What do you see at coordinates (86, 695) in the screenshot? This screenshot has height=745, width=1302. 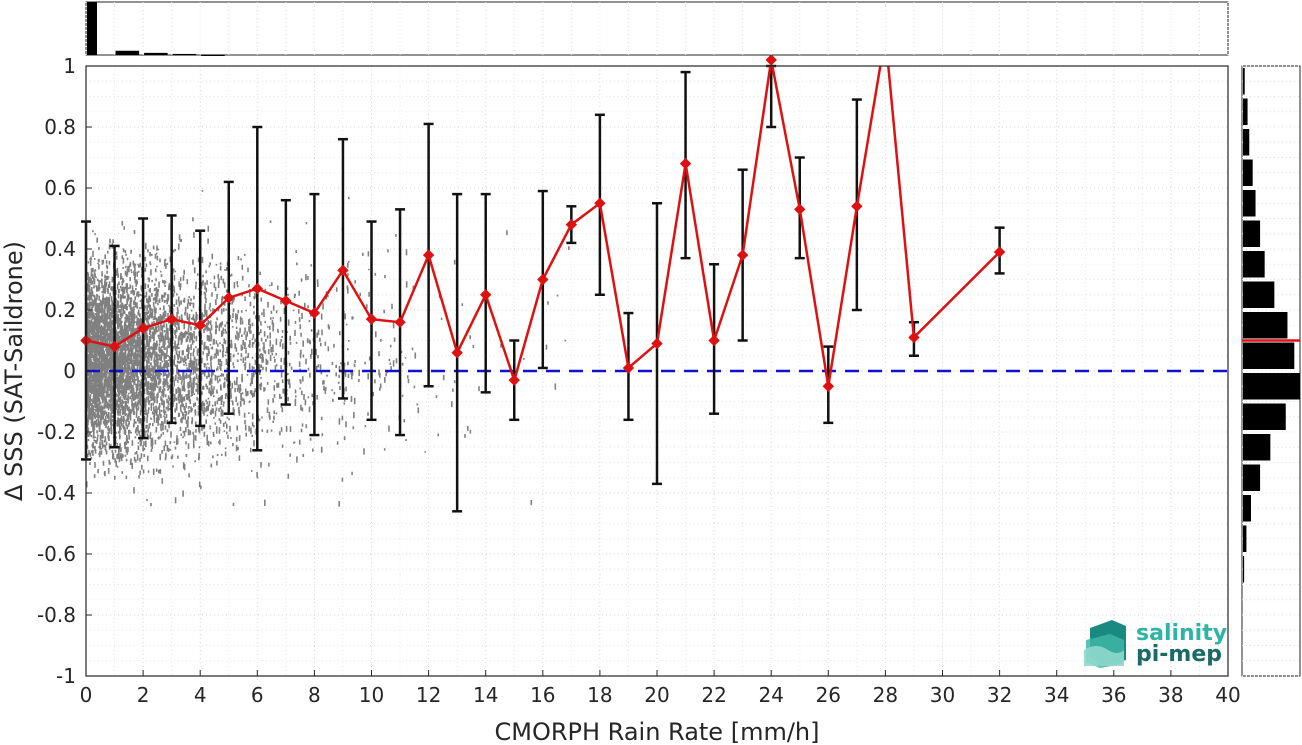 I see `x-tick-label: 0` at bounding box center [86, 695].